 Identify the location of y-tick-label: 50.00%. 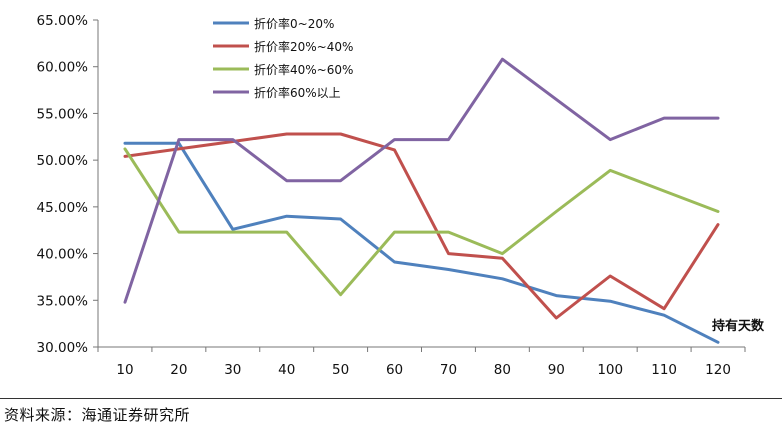
(63, 161).